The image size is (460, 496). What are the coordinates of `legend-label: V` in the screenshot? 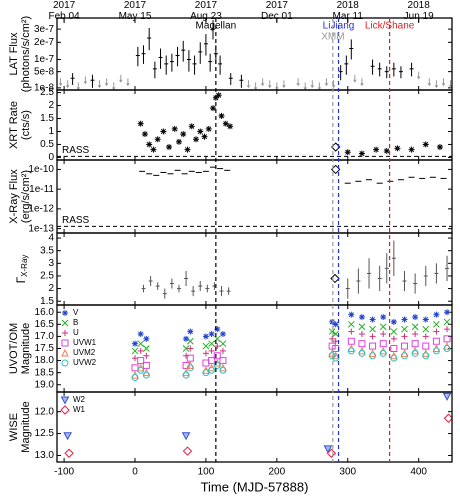 It's located at (76, 312).